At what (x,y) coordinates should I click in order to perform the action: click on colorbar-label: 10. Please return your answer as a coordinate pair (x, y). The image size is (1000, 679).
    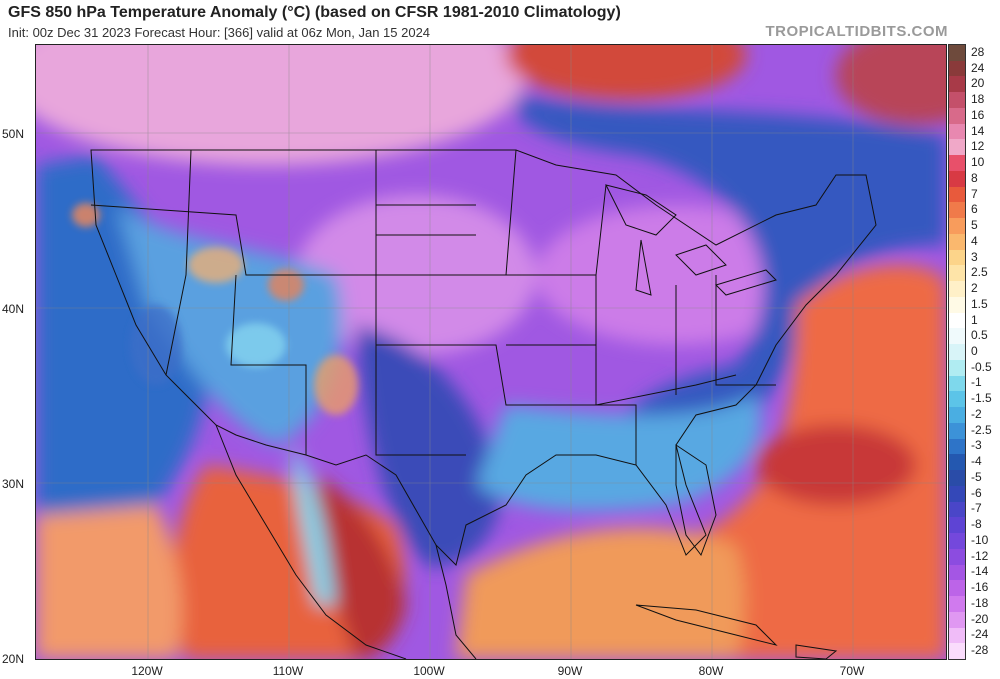
    Looking at the image, I should click on (978, 162).